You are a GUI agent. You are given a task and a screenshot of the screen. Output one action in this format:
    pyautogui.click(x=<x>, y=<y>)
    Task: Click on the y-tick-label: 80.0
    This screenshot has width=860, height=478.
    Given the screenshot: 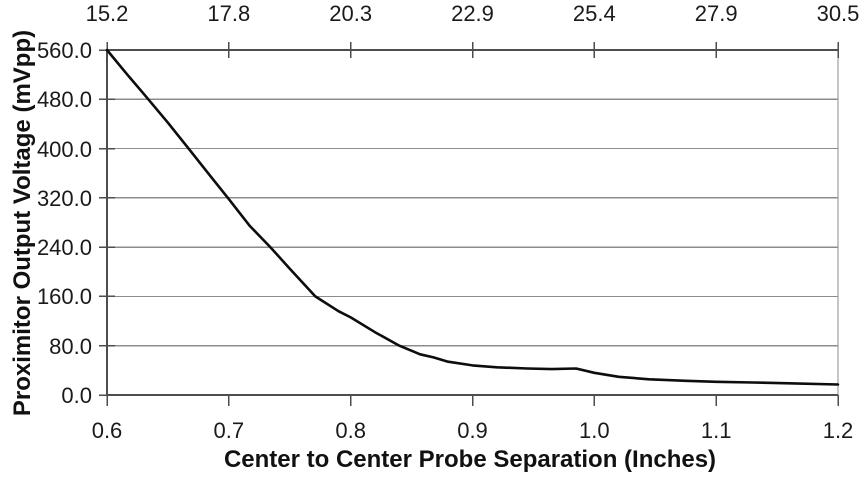 What is the action you would take?
    pyautogui.click(x=70, y=346)
    